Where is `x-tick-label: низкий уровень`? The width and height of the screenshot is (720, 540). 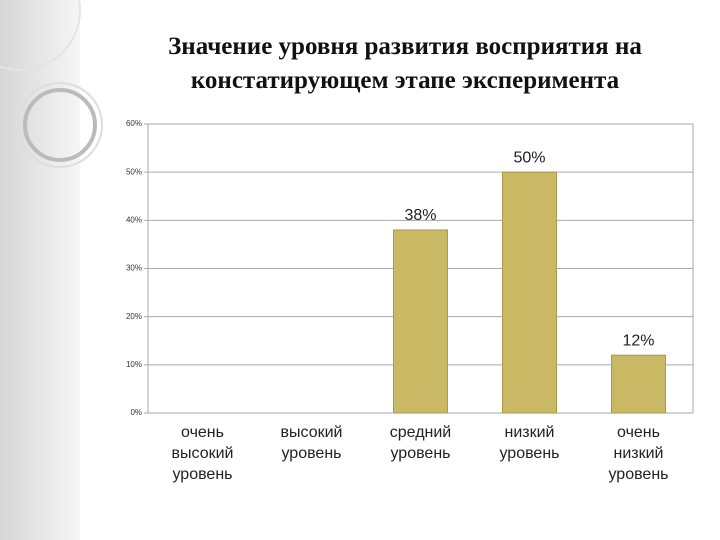
x-tick-label: низкий уровень is located at coordinates (529, 443).